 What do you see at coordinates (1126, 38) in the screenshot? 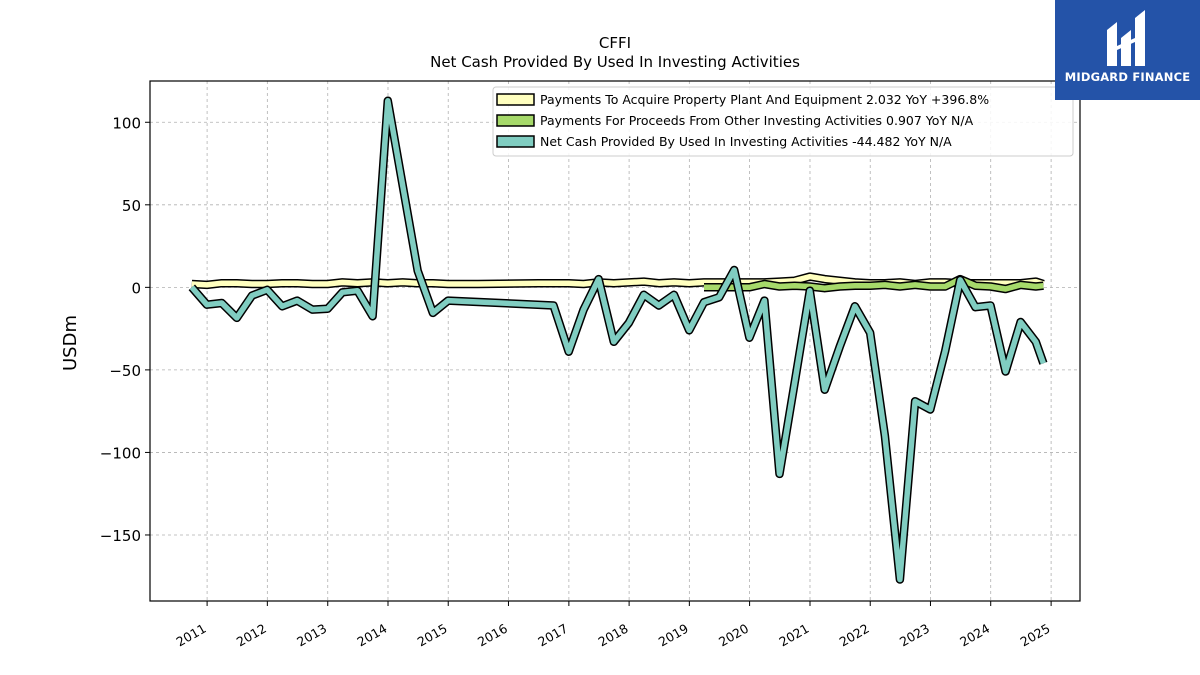
I see `midgard-logo-mark-icon` at bounding box center [1126, 38].